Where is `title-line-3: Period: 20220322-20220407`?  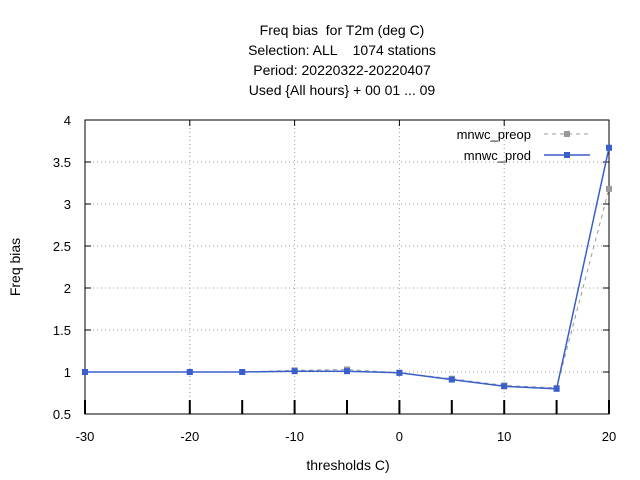
title-line-3: Period: 20220322-20220407 is located at coordinates (342, 70).